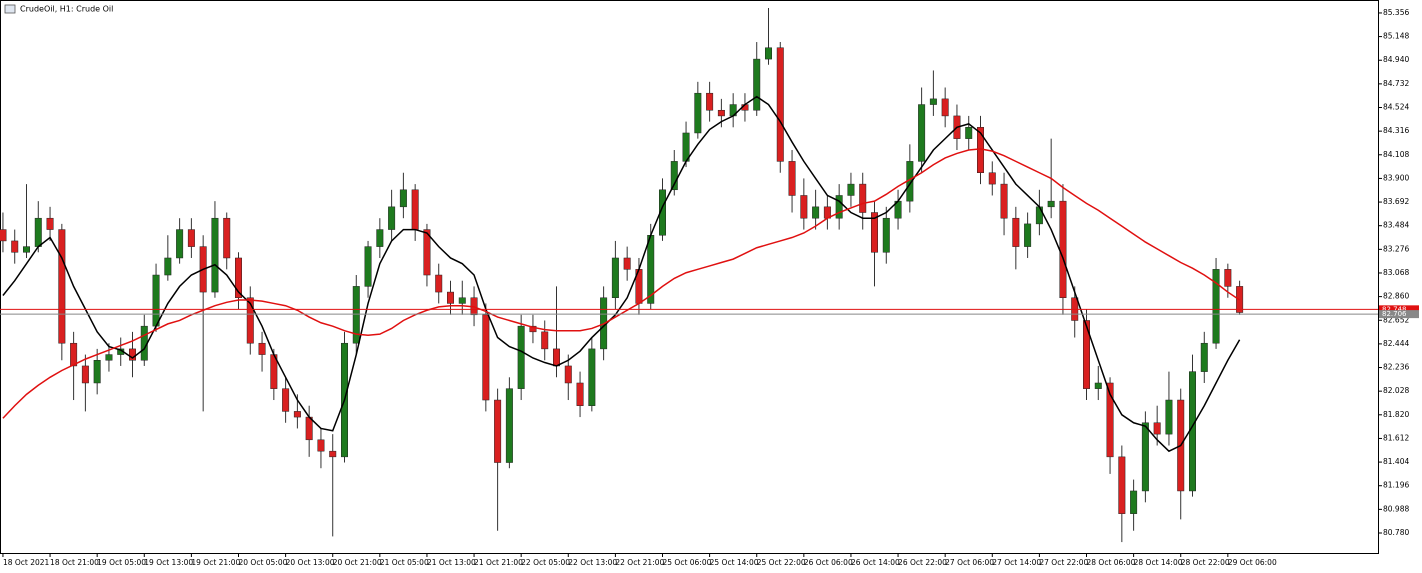  I want to click on x-tick-label: 20 Oct 05:00, so click(263, 562).